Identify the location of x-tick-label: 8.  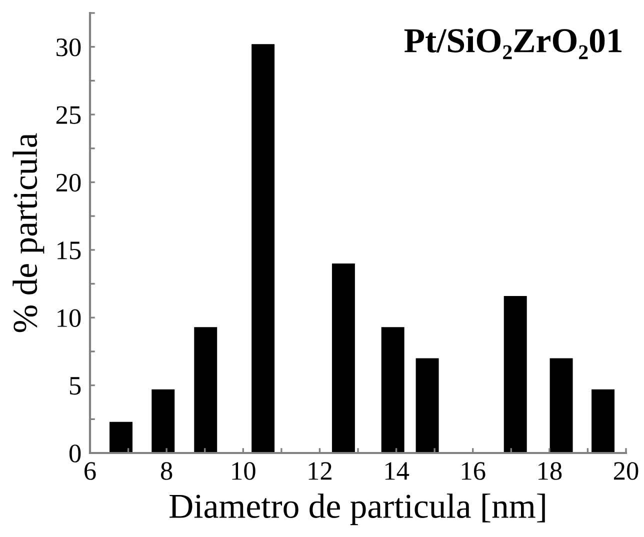
(166, 471).